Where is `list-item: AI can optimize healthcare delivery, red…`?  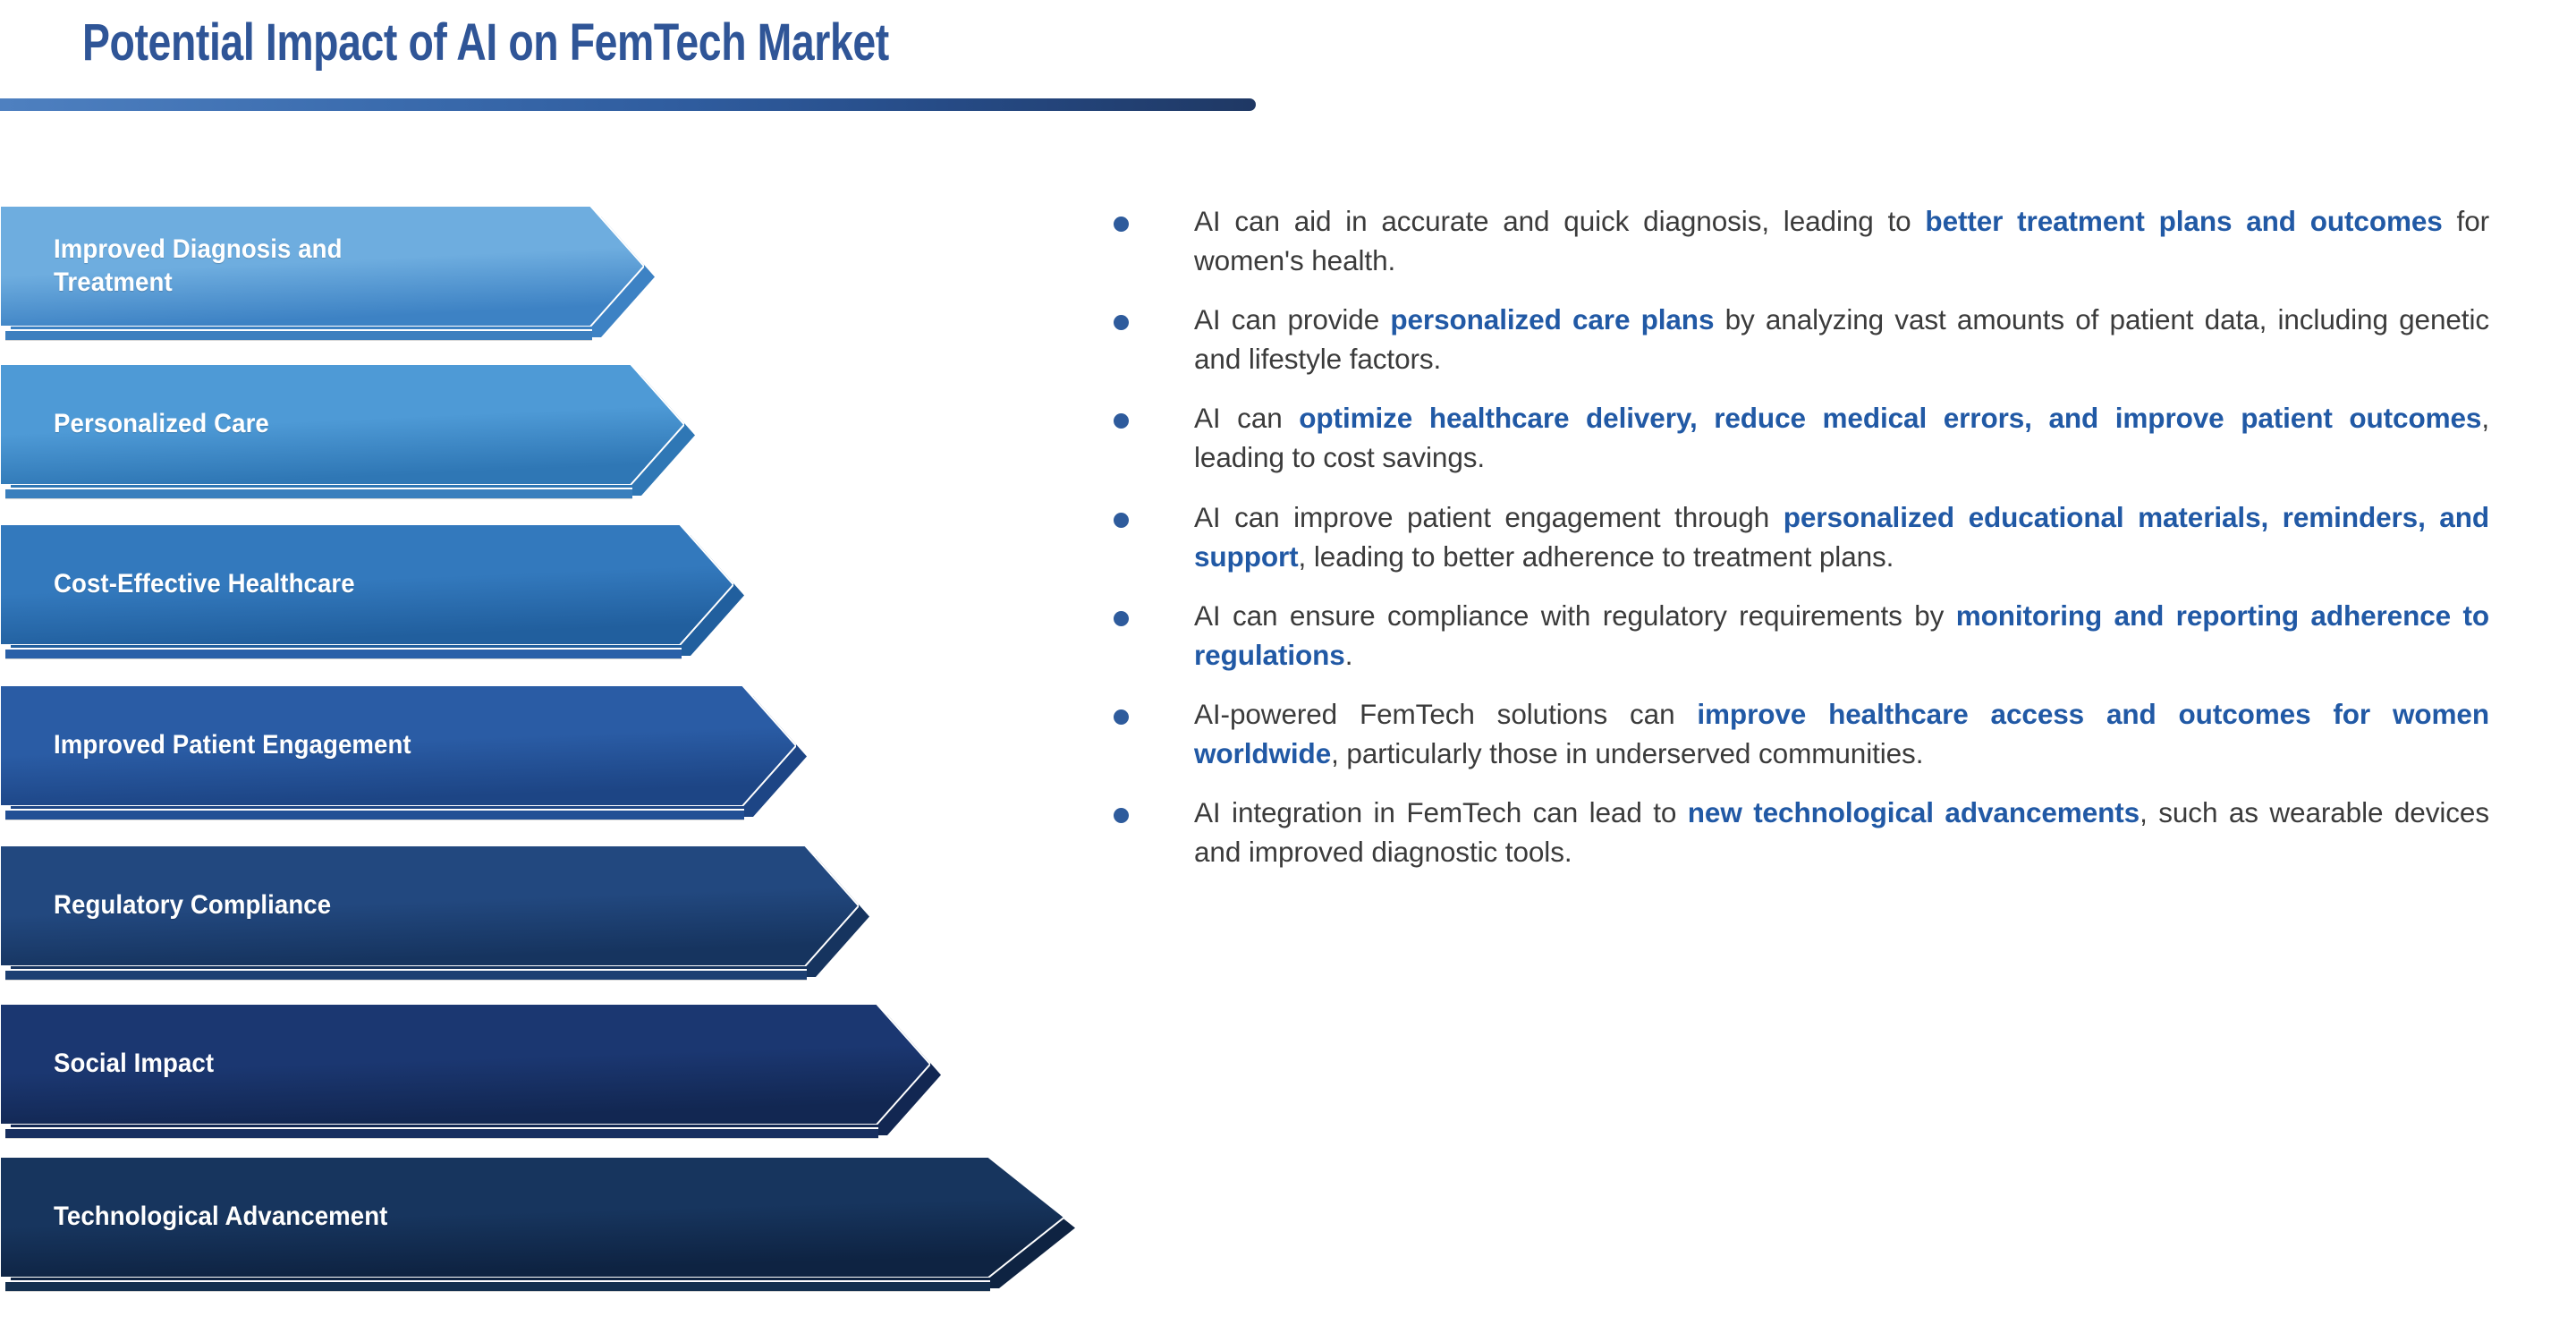
list-item: AI can optimize healthcare delivery, red… is located at coordinates (1806, 438).